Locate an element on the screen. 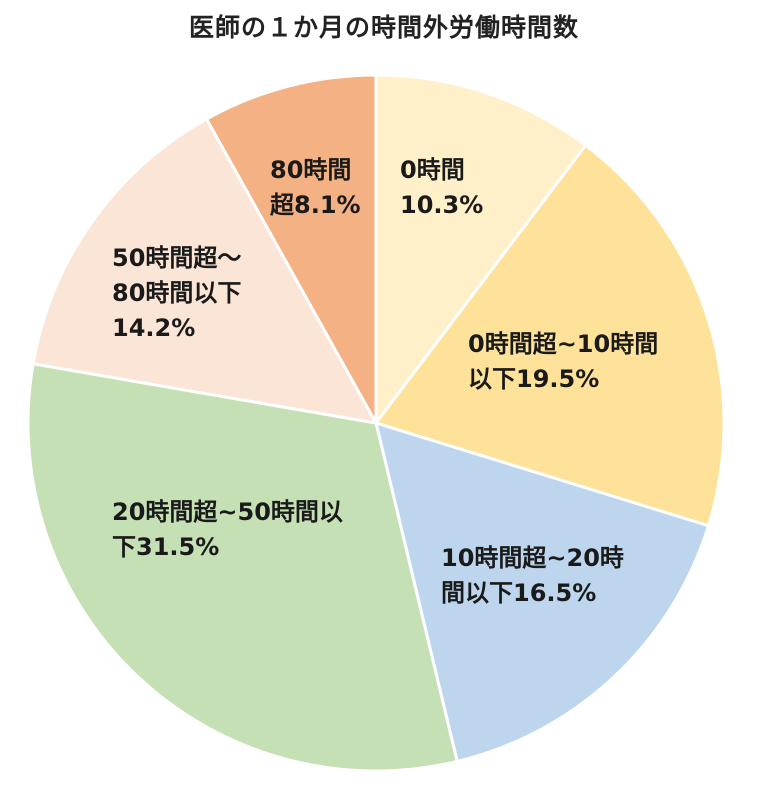 The image size is (768, 788). slice-label-line: 超8.1% is located at coordinates (315, 205).